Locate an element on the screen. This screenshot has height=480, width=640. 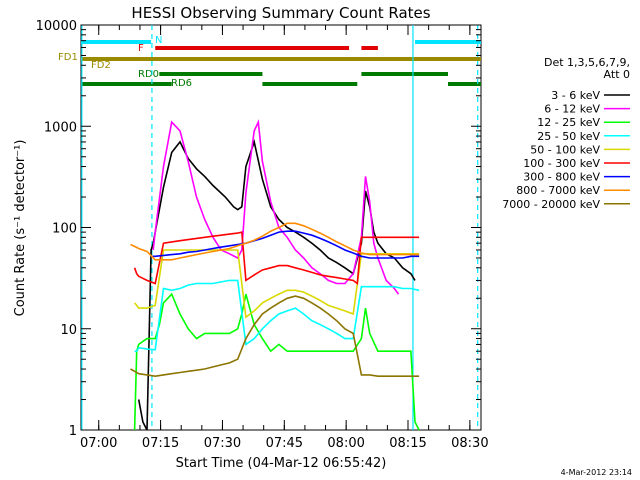
series-7000-20000-kev is located at coordinates (275, 336).